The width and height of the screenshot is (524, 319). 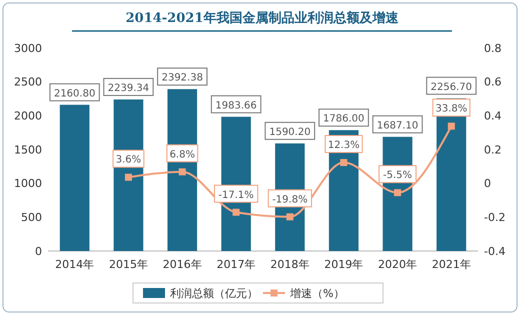 I want to click on data-label: -19.8%, so click(x=290, y=200).